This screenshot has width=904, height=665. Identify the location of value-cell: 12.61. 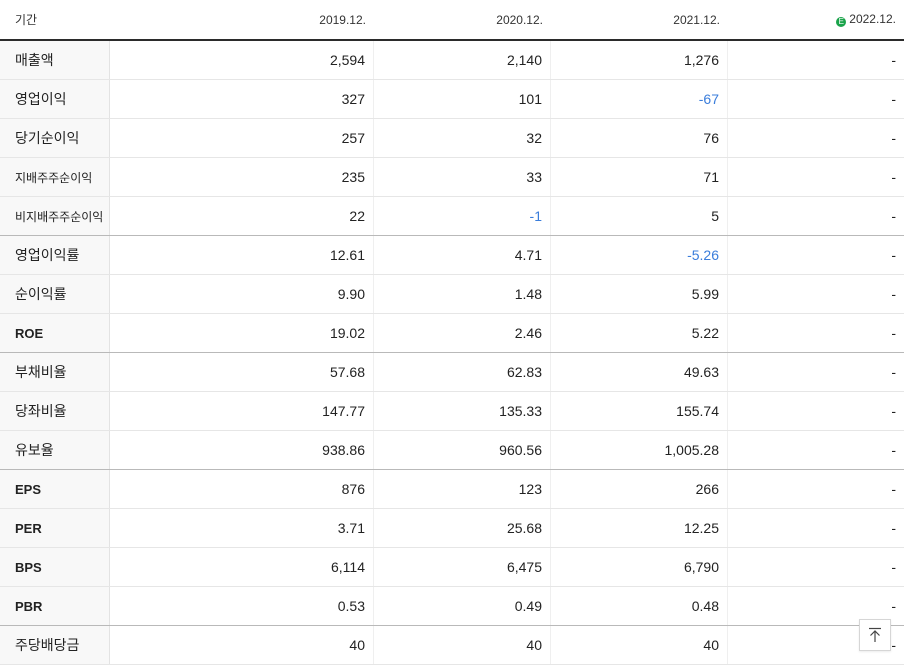
(242, 255).